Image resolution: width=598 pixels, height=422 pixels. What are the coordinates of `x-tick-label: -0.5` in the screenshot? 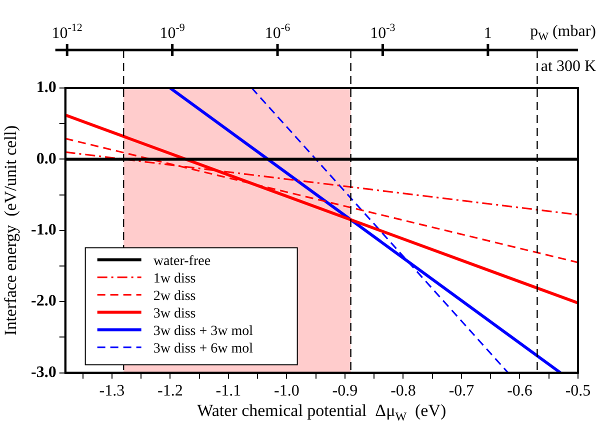 It's located at (578, 391).